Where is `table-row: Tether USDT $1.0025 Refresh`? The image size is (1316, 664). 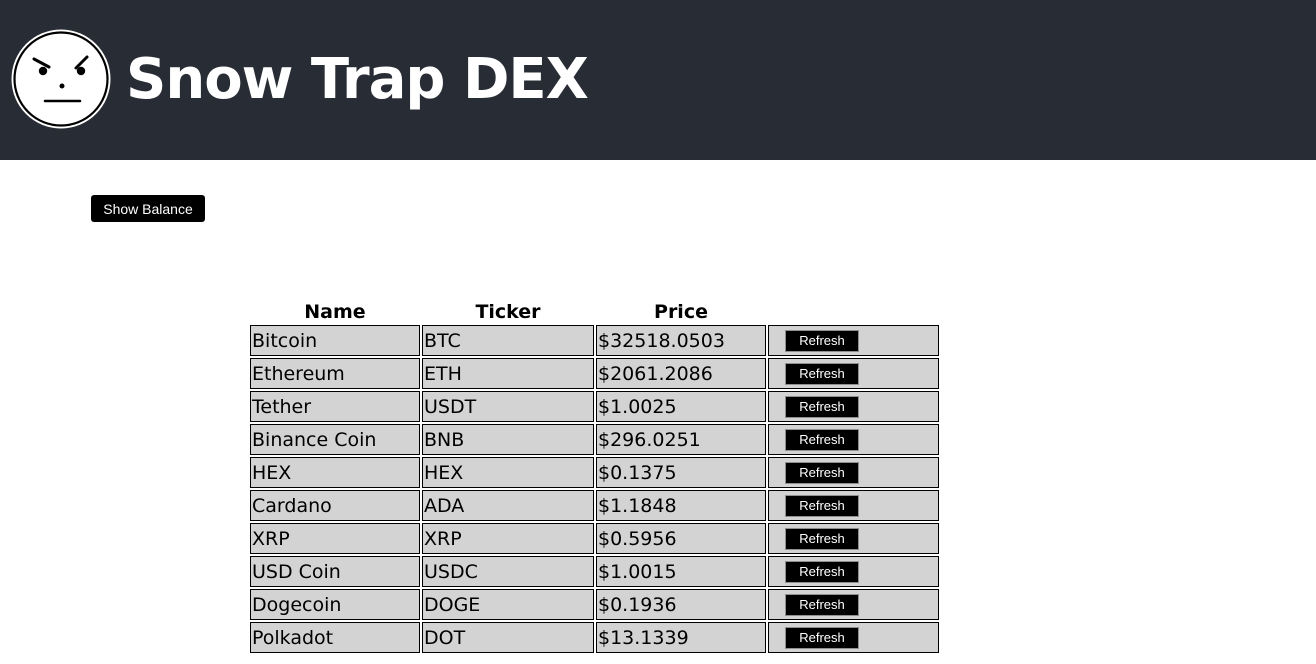
table-row: Tether USDT $1.0025 Refresh is located at coordinates (594, 406).